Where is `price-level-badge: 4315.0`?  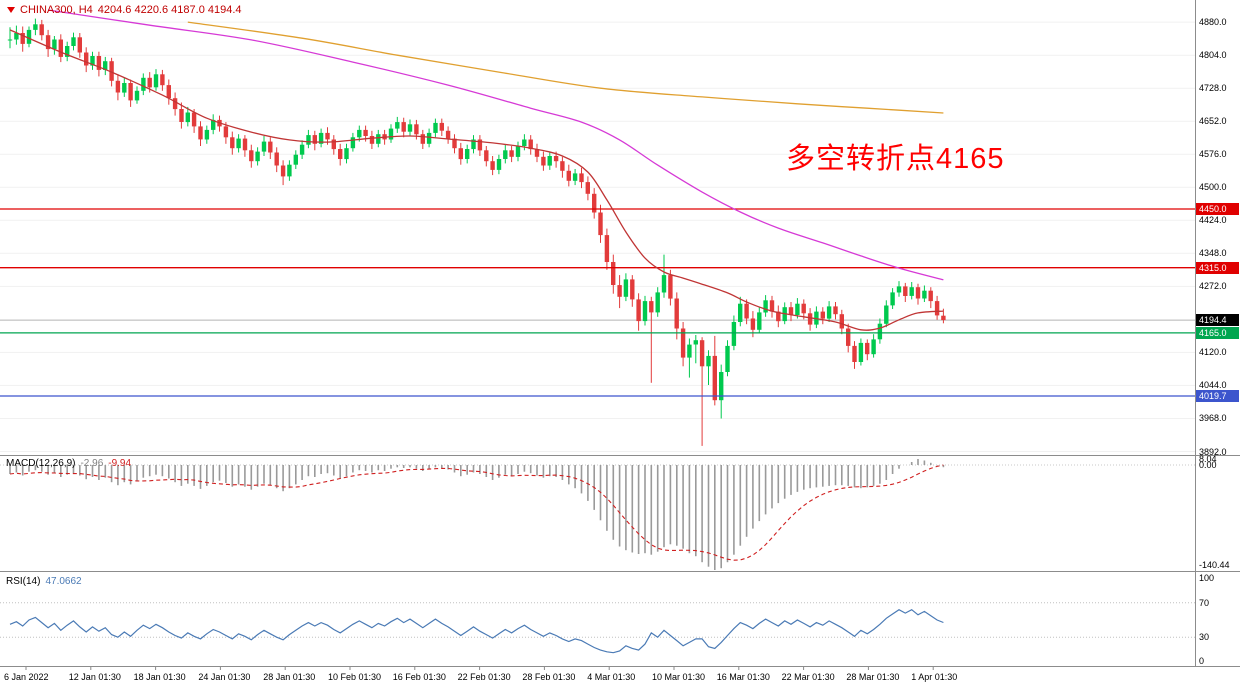
price-level-badge: 4315.0 is located at coordinates (1217, 267).